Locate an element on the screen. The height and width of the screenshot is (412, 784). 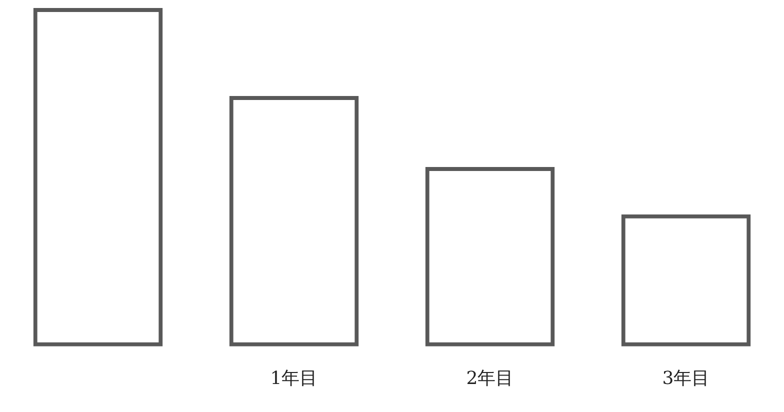
x-tick-label: 1年目 is located at coordinates (294, 378).